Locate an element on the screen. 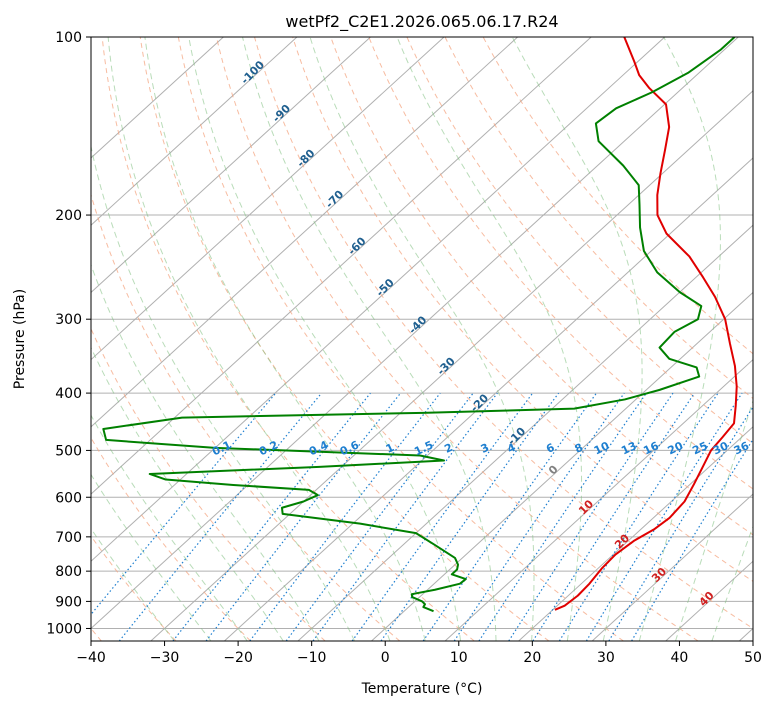 The width and height of the screenshot is (775, 708). dry-adiabat-label: -60 is located at coordinates (356, 245).